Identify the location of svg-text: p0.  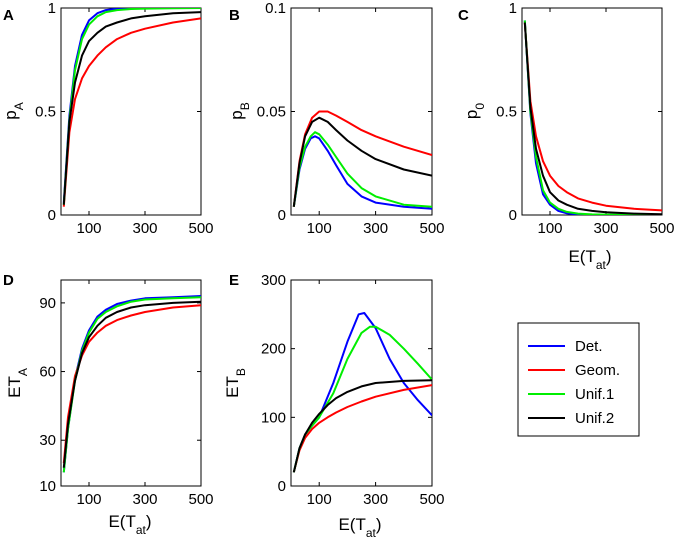
(474, 111).